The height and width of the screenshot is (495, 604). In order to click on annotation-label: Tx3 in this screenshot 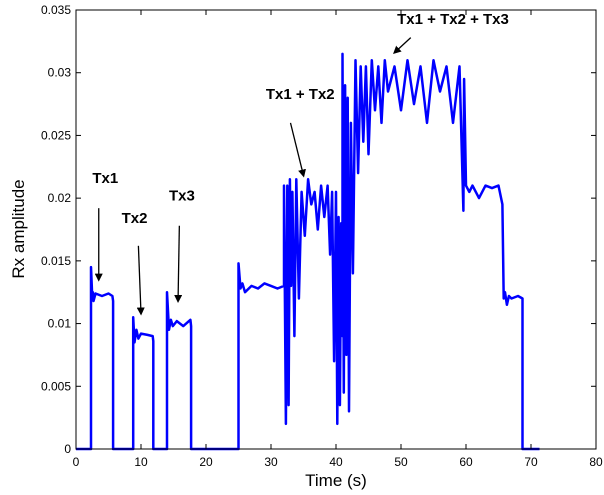, I will do `click(182, 196)`.